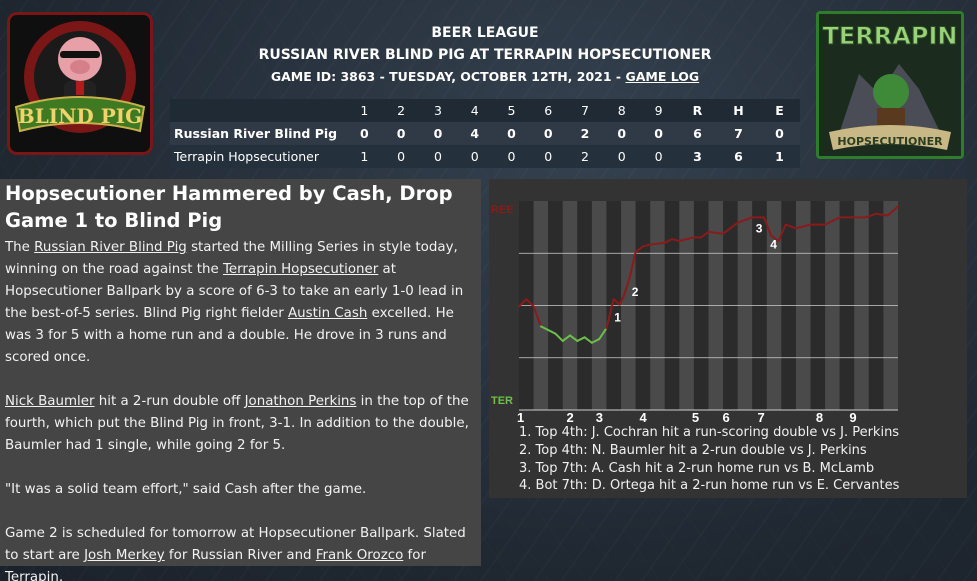 This screenshot has width=977, height=581. I want to click on home-team-axis-label: TER, so click(502, 401).